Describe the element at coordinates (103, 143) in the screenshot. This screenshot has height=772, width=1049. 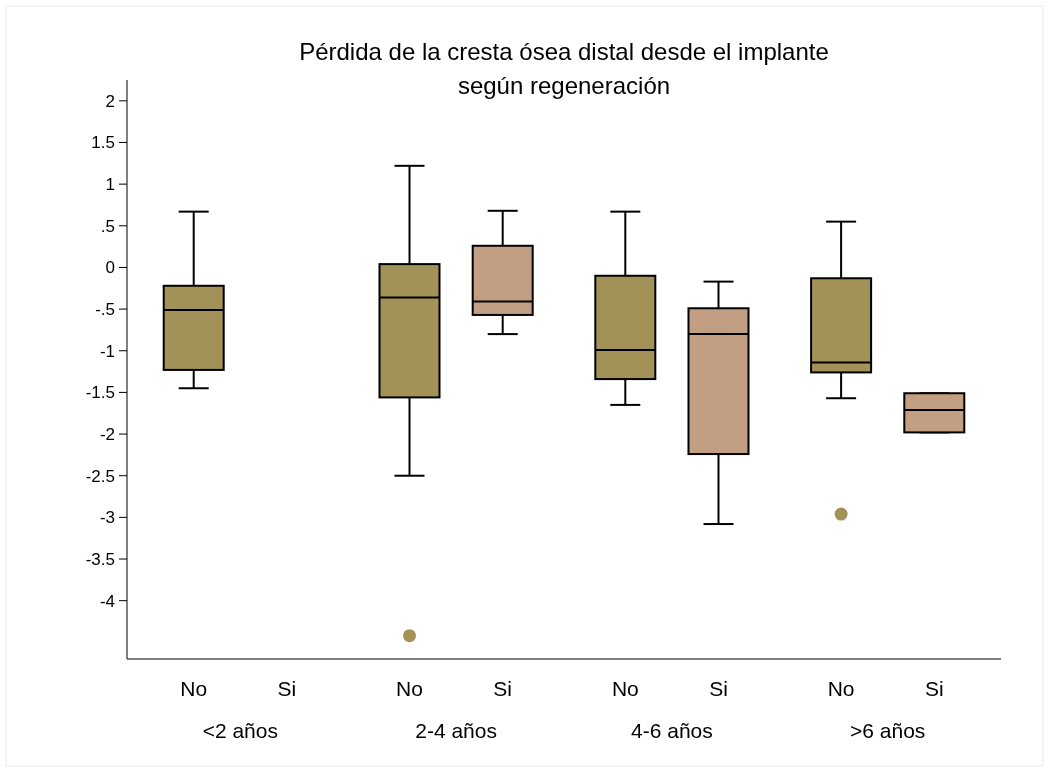
I see `y-tick-label: 1.5` at that location.